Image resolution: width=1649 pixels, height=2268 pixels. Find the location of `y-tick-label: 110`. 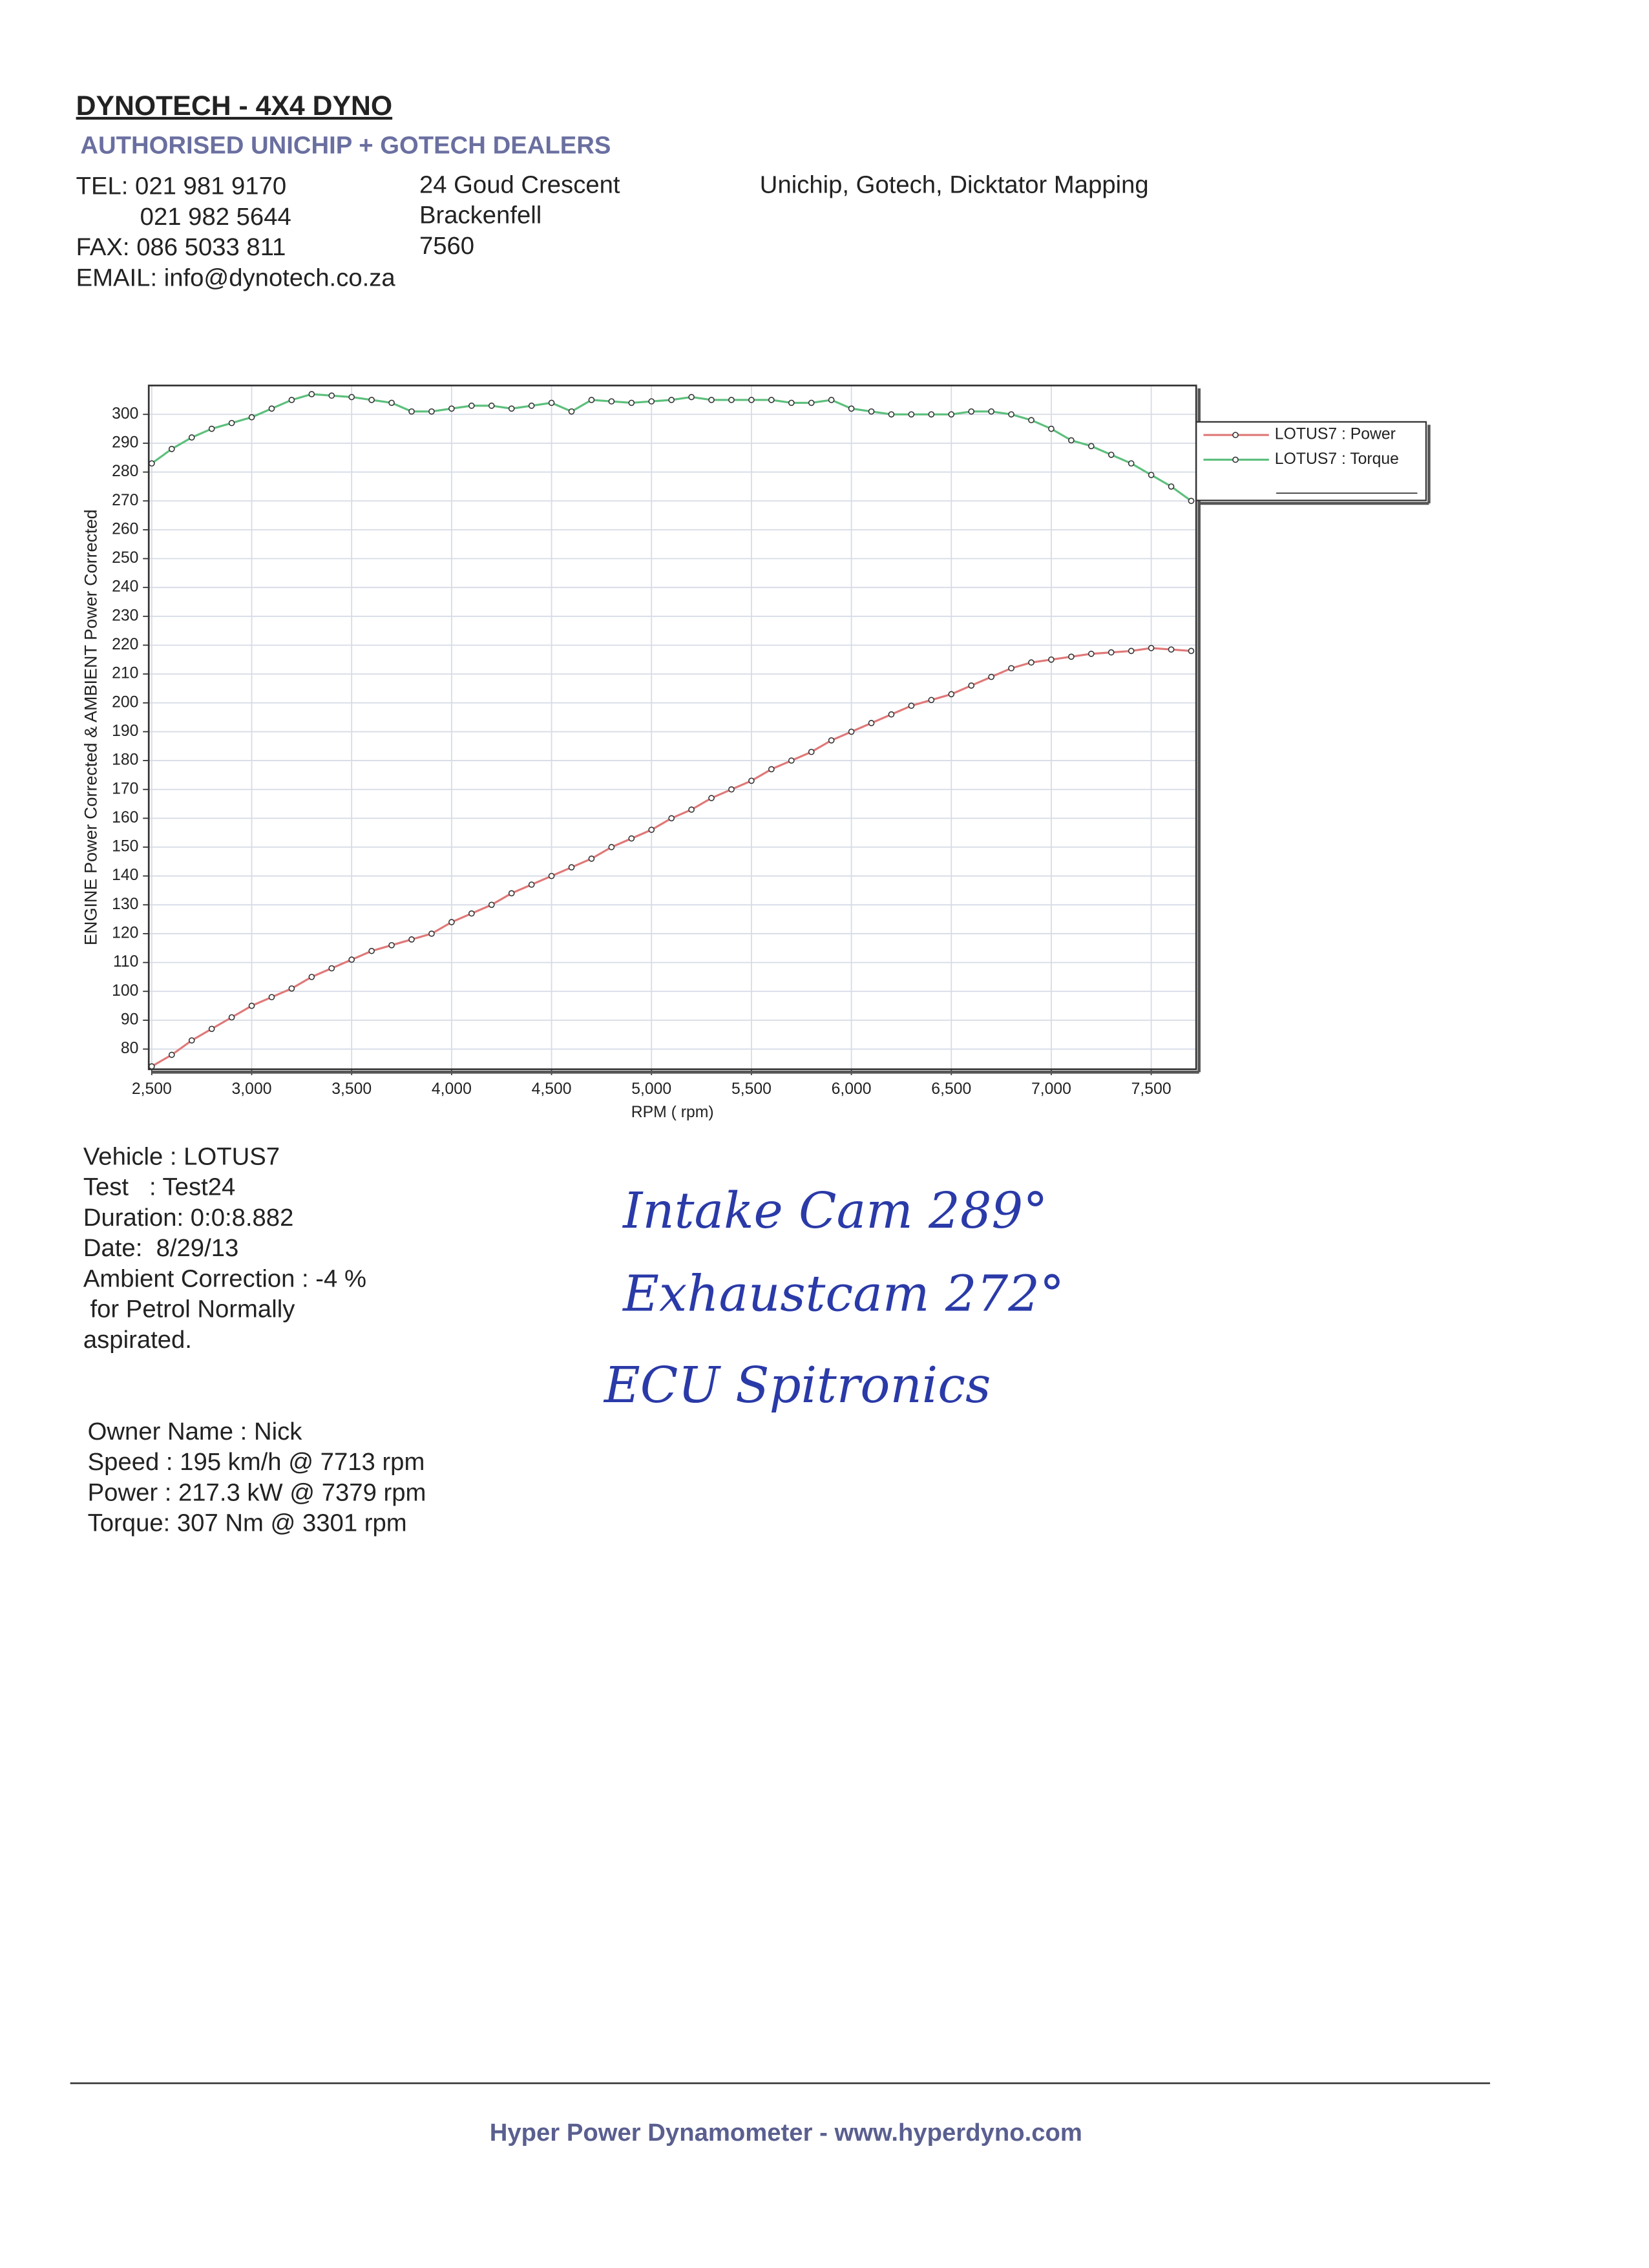

y-tick-label: 110 is located at coordinates (126, 962).